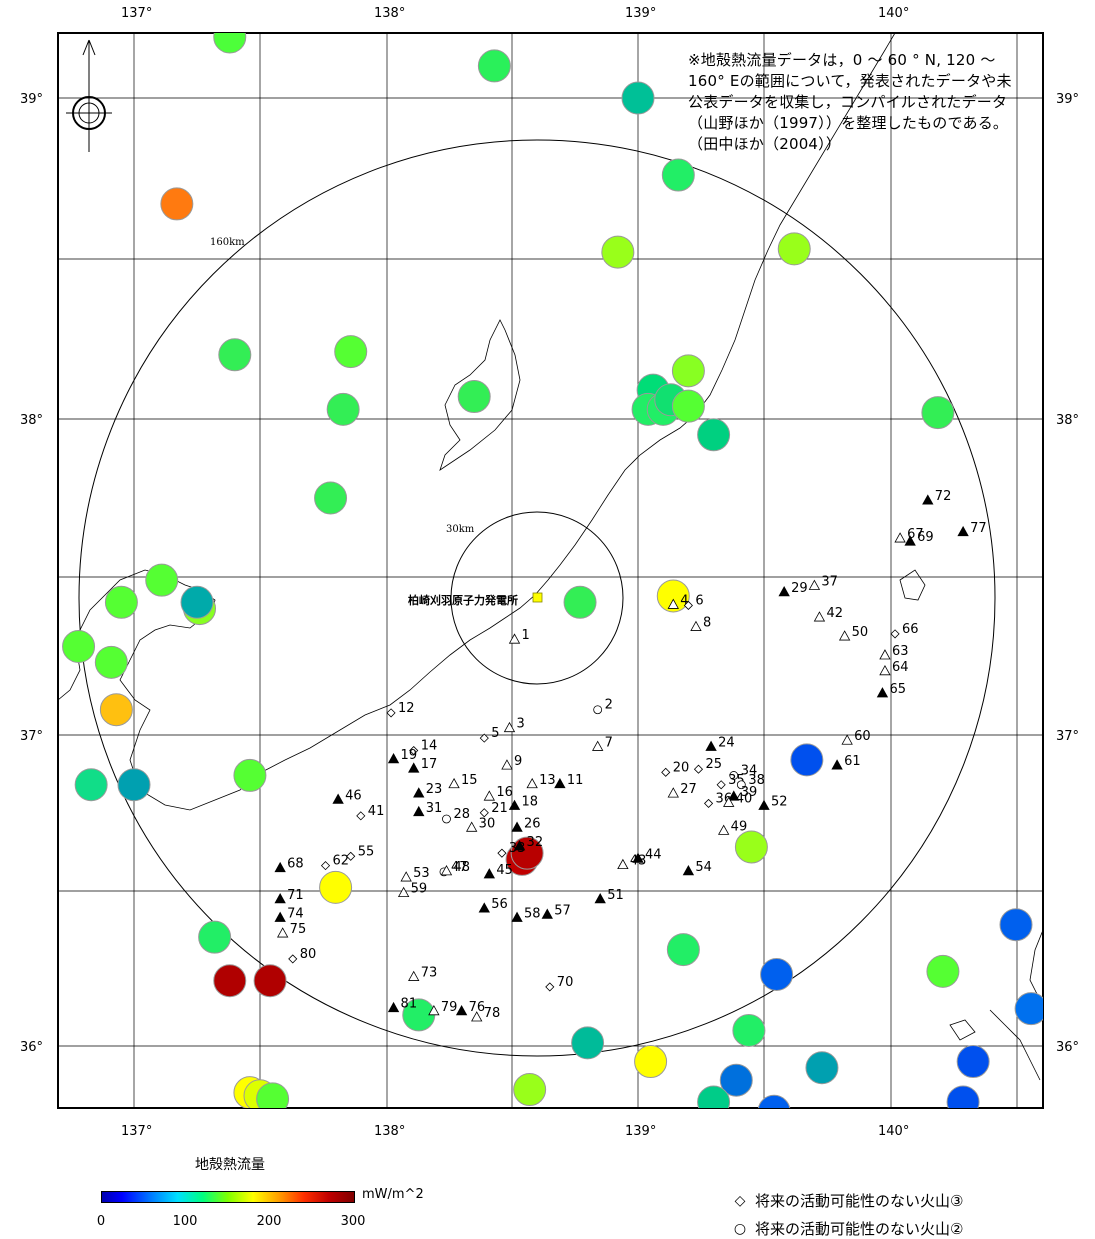  I want to click on volcano-label-25: 25, so click(713, 764).